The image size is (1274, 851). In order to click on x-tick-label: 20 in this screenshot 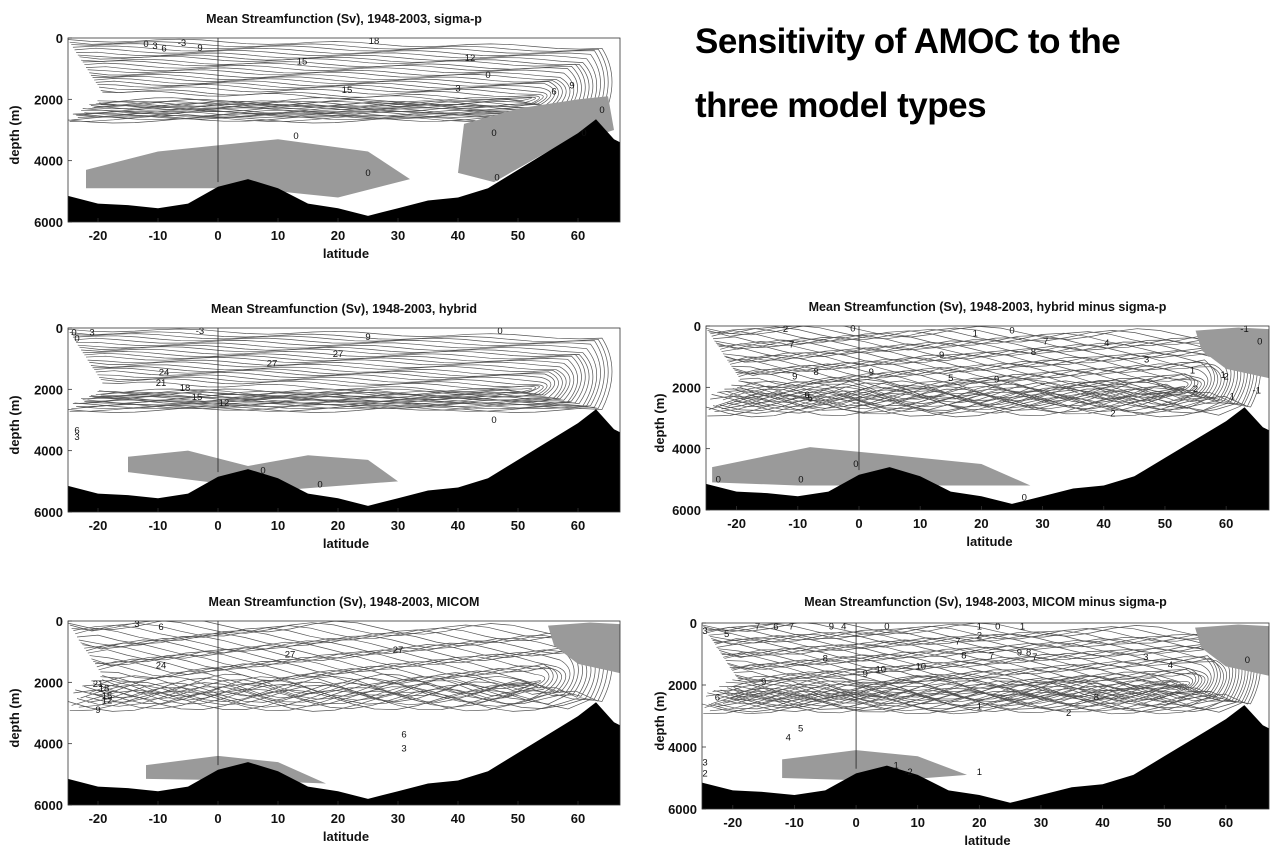, I will do `click(981, 523)`.